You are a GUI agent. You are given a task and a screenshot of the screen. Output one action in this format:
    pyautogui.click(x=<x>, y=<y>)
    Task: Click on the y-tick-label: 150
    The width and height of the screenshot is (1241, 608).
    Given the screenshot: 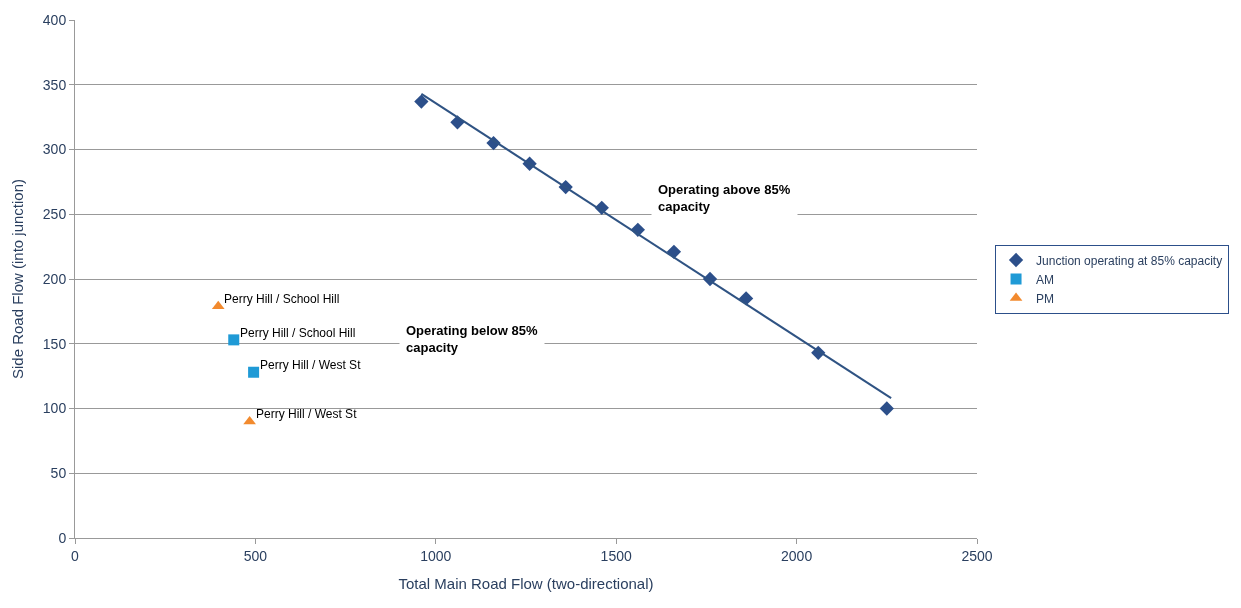 What is the action you would take?
    pyautogui.click(x=54, y=343)
    